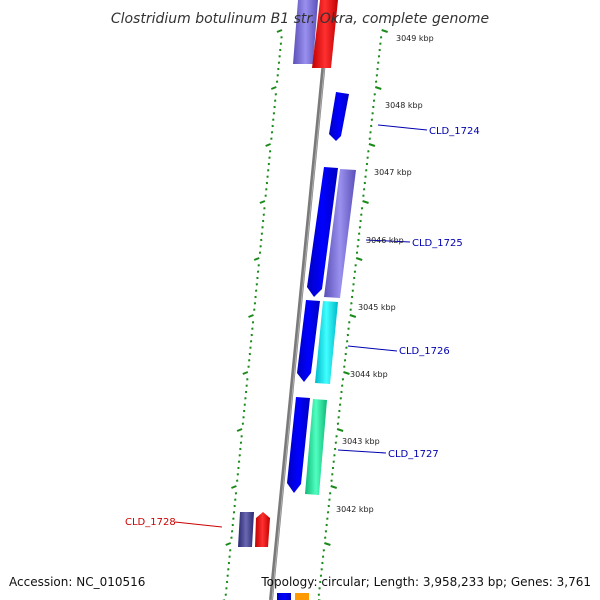 Image resolution: width=600 pixels, height=600 pixels. What do you see at coordinates (377, 307) in the screenshot?
I see `tick-label: 3045 kbp` at bounding box center [377, 307].